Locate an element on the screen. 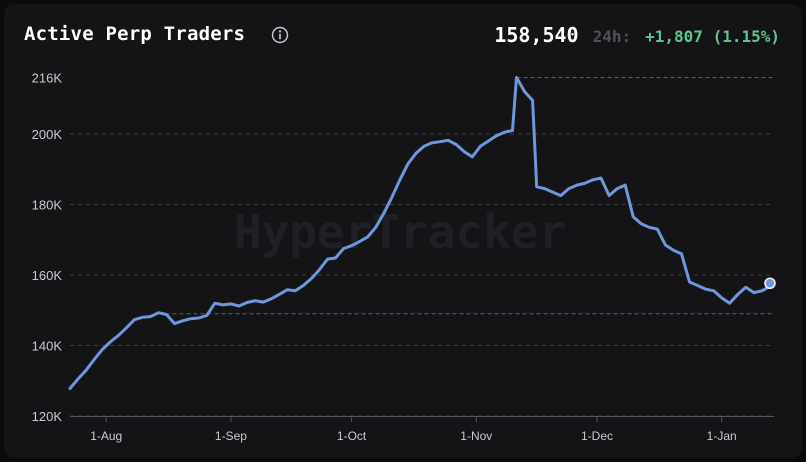 This screenshot has height=462, width=806. y-tick-label: 140K is located at coordinates (47, 345).